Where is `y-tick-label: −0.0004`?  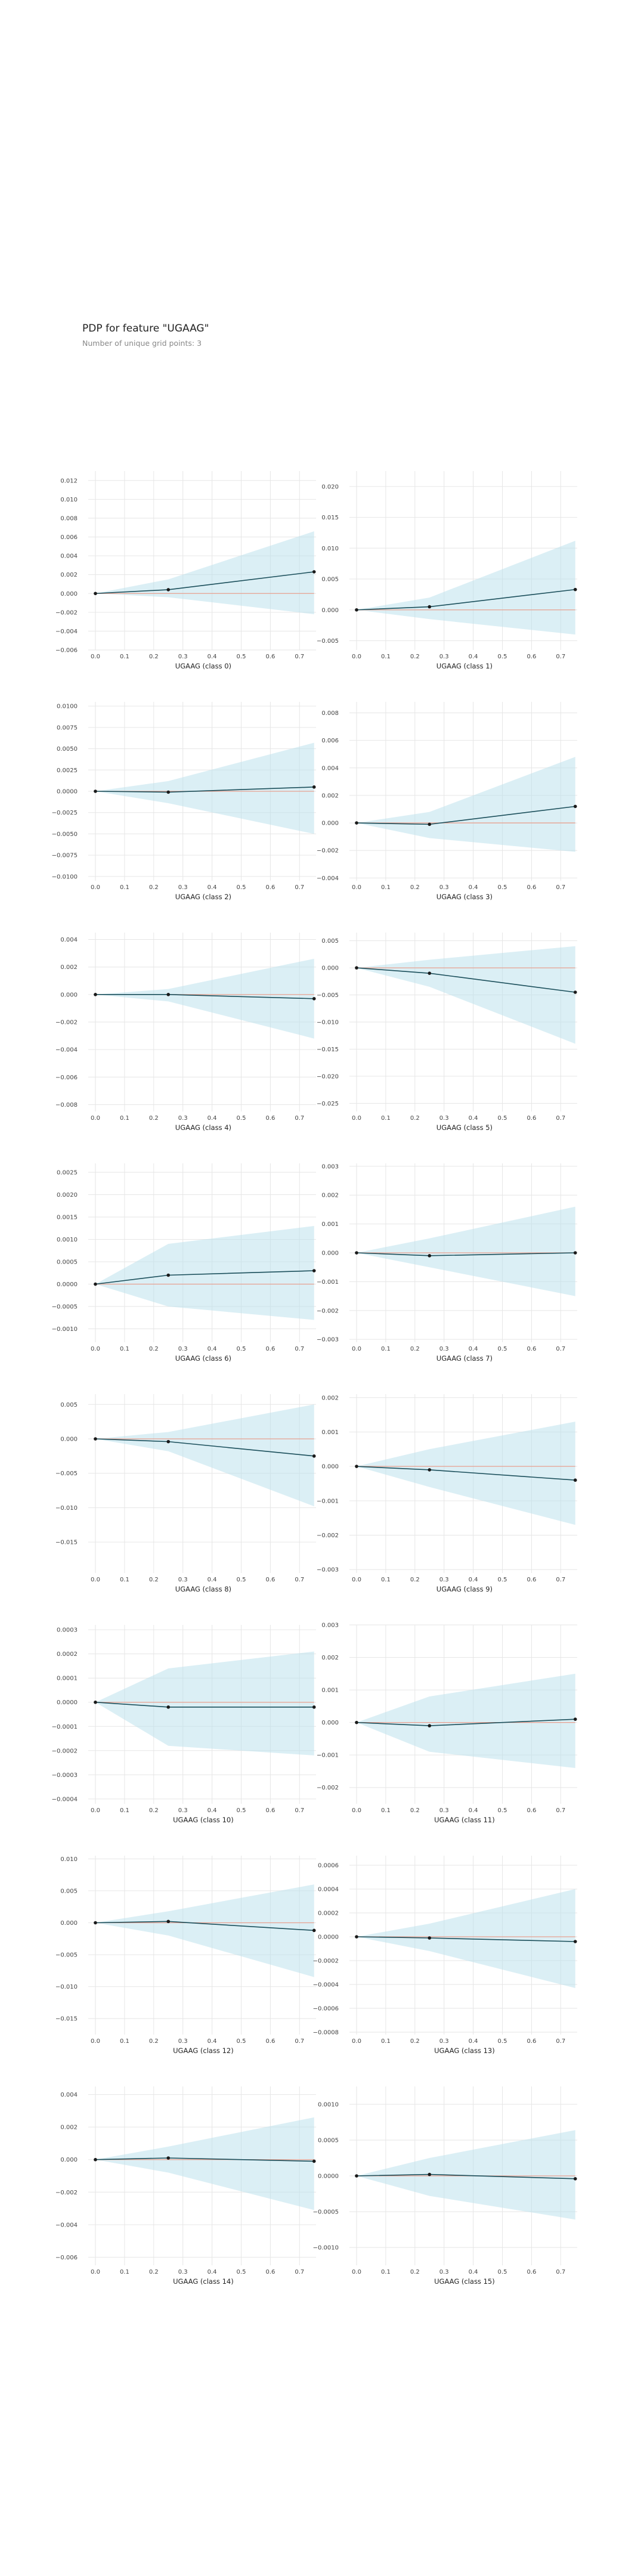 y-tick-label: −0.0004 is located at coordinates (65, 1800).